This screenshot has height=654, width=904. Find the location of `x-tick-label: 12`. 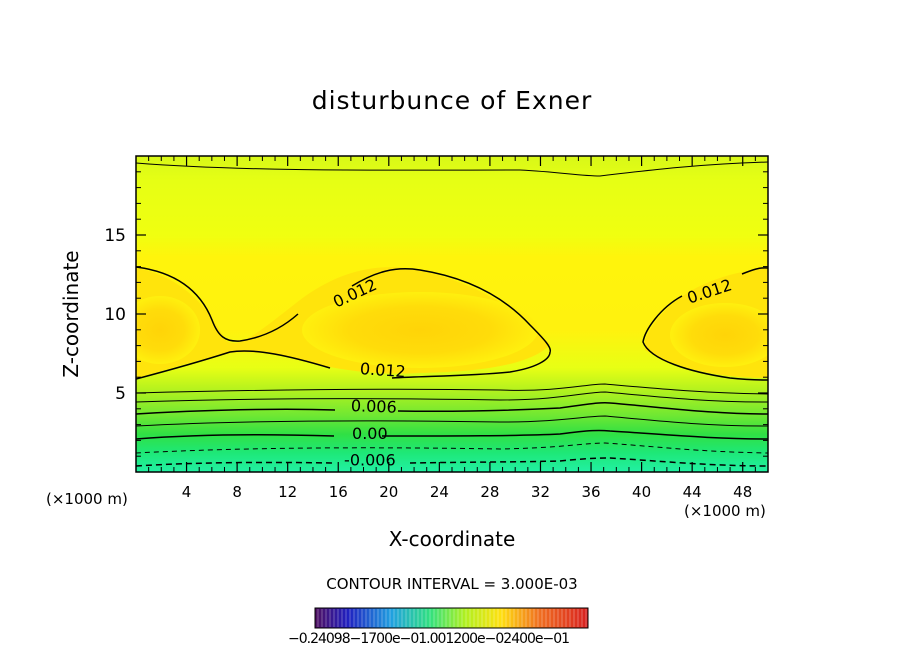

x-tick-label: 12 is located at coordinates (287, 492).